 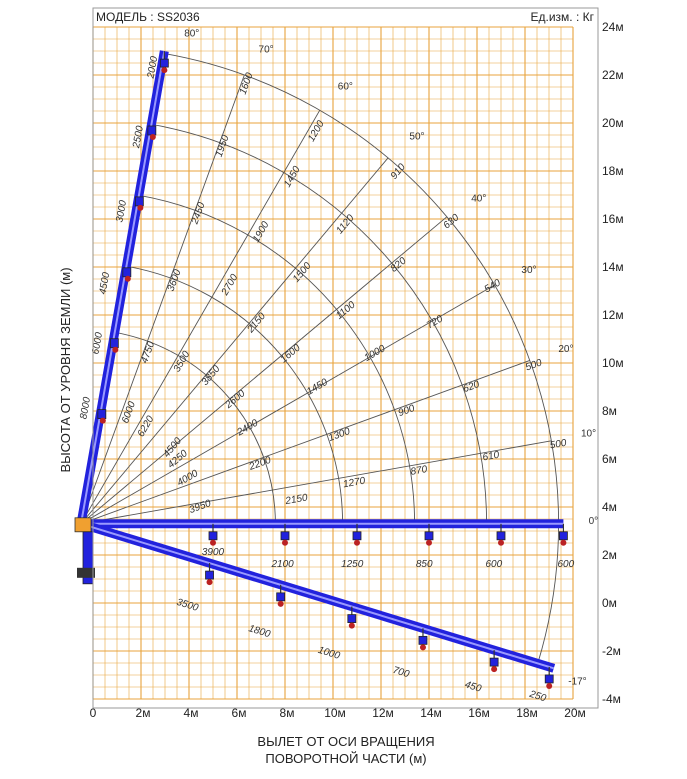 What do you see at coordinates (138, 137) in the screenshot?
I see `load-value: 2500` at bounding box center [138, 137].